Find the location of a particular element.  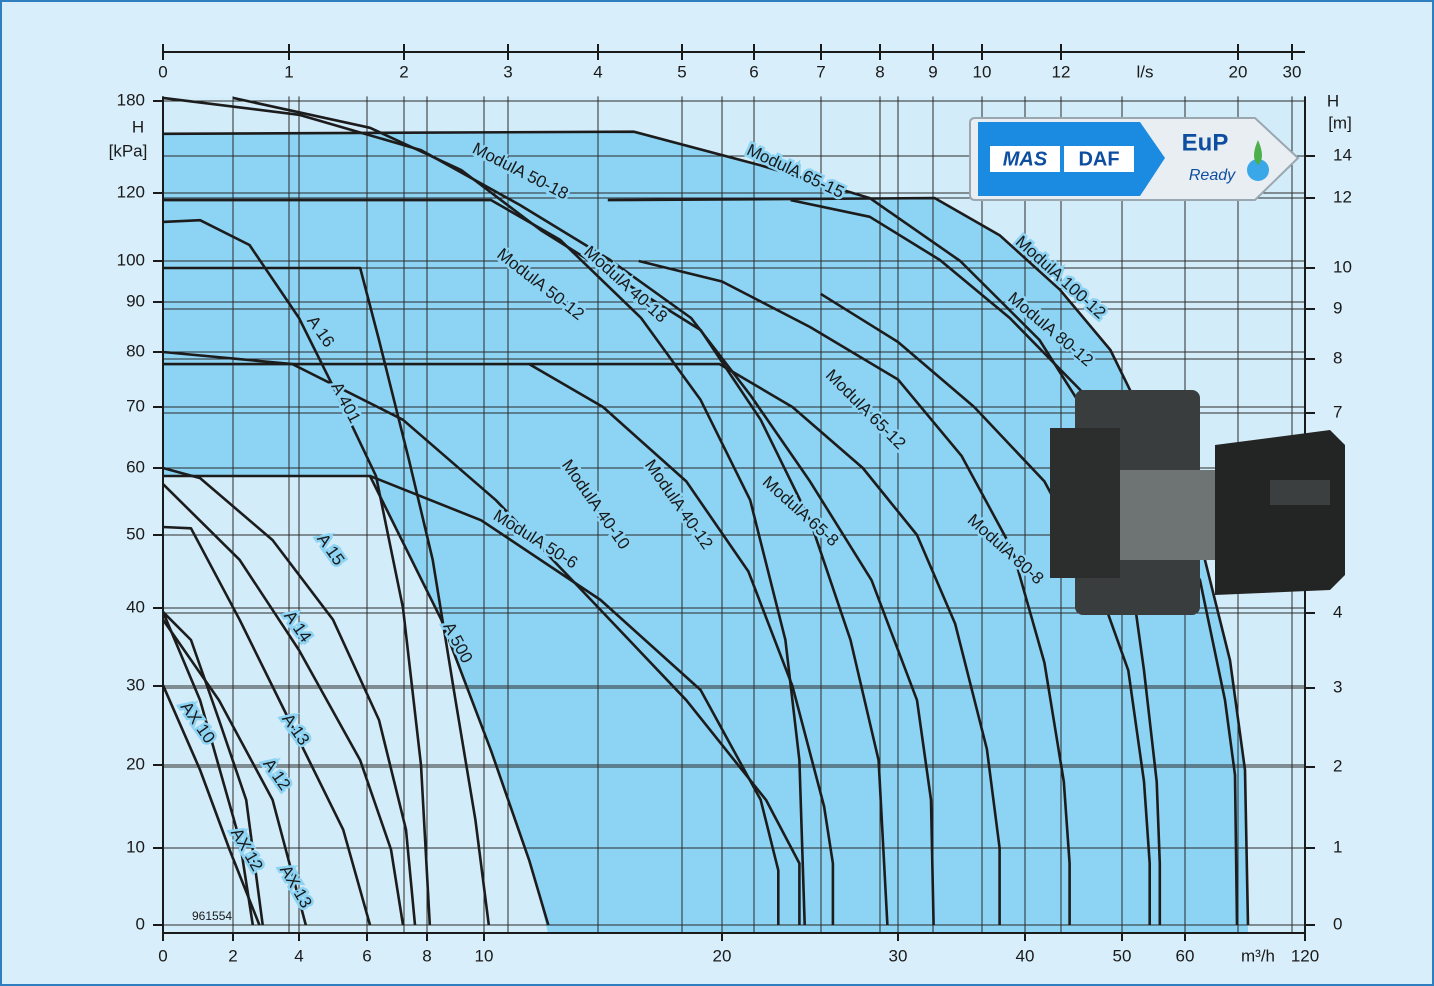

logo-brand: DAF is located at coordinates (1098, 159).